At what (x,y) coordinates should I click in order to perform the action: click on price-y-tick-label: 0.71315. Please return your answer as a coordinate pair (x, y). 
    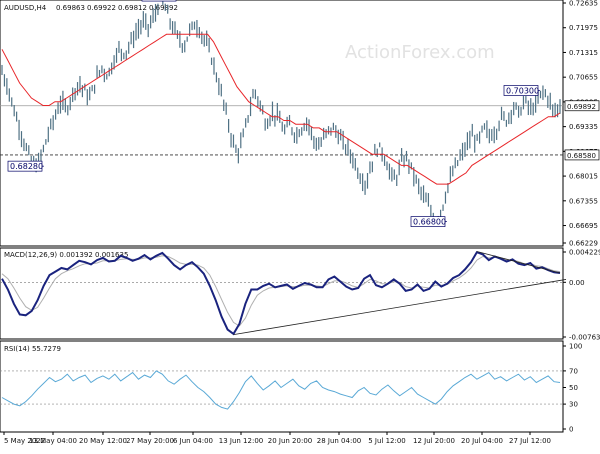
    Looking at the image, I should click on (583, 53).